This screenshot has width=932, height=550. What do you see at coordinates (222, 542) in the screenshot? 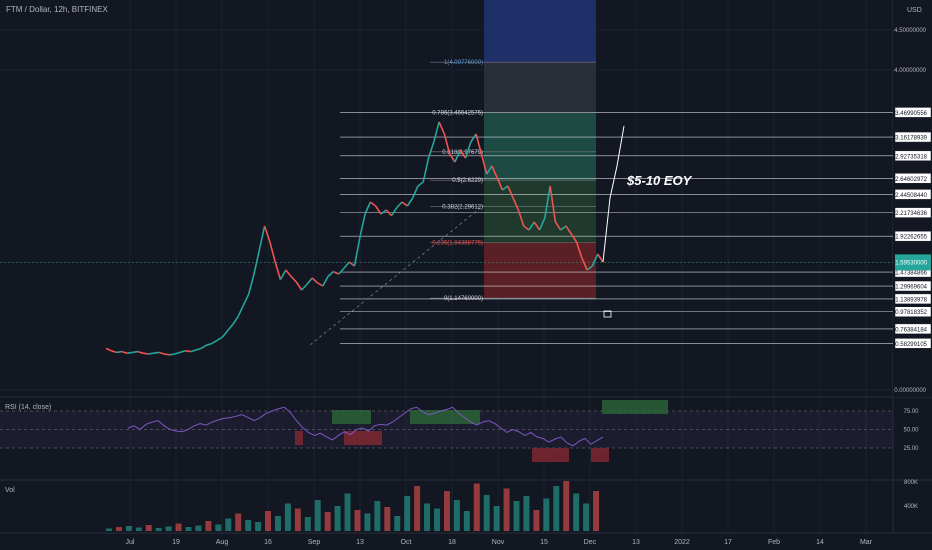
I see `time-tick: Aug` at bounding box center [222, 542].